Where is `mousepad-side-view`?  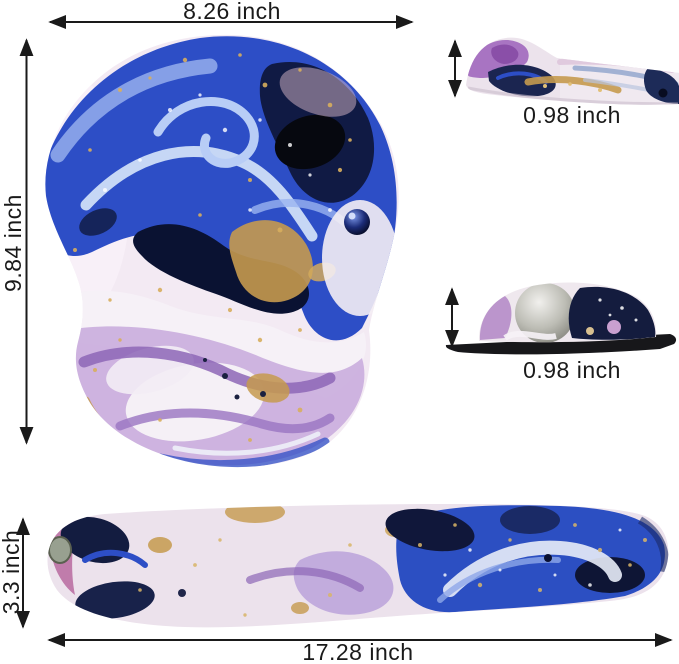
mousepad-side-view is located at coordinates (572, 71).